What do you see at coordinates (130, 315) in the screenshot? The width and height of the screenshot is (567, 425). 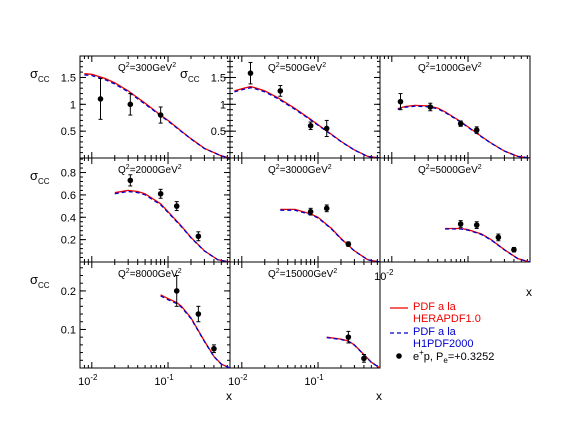 I see `panel-q2-8000: 0.1 0.2 Q2=8000GeV2 σCC` at bounding box center [130, 315].